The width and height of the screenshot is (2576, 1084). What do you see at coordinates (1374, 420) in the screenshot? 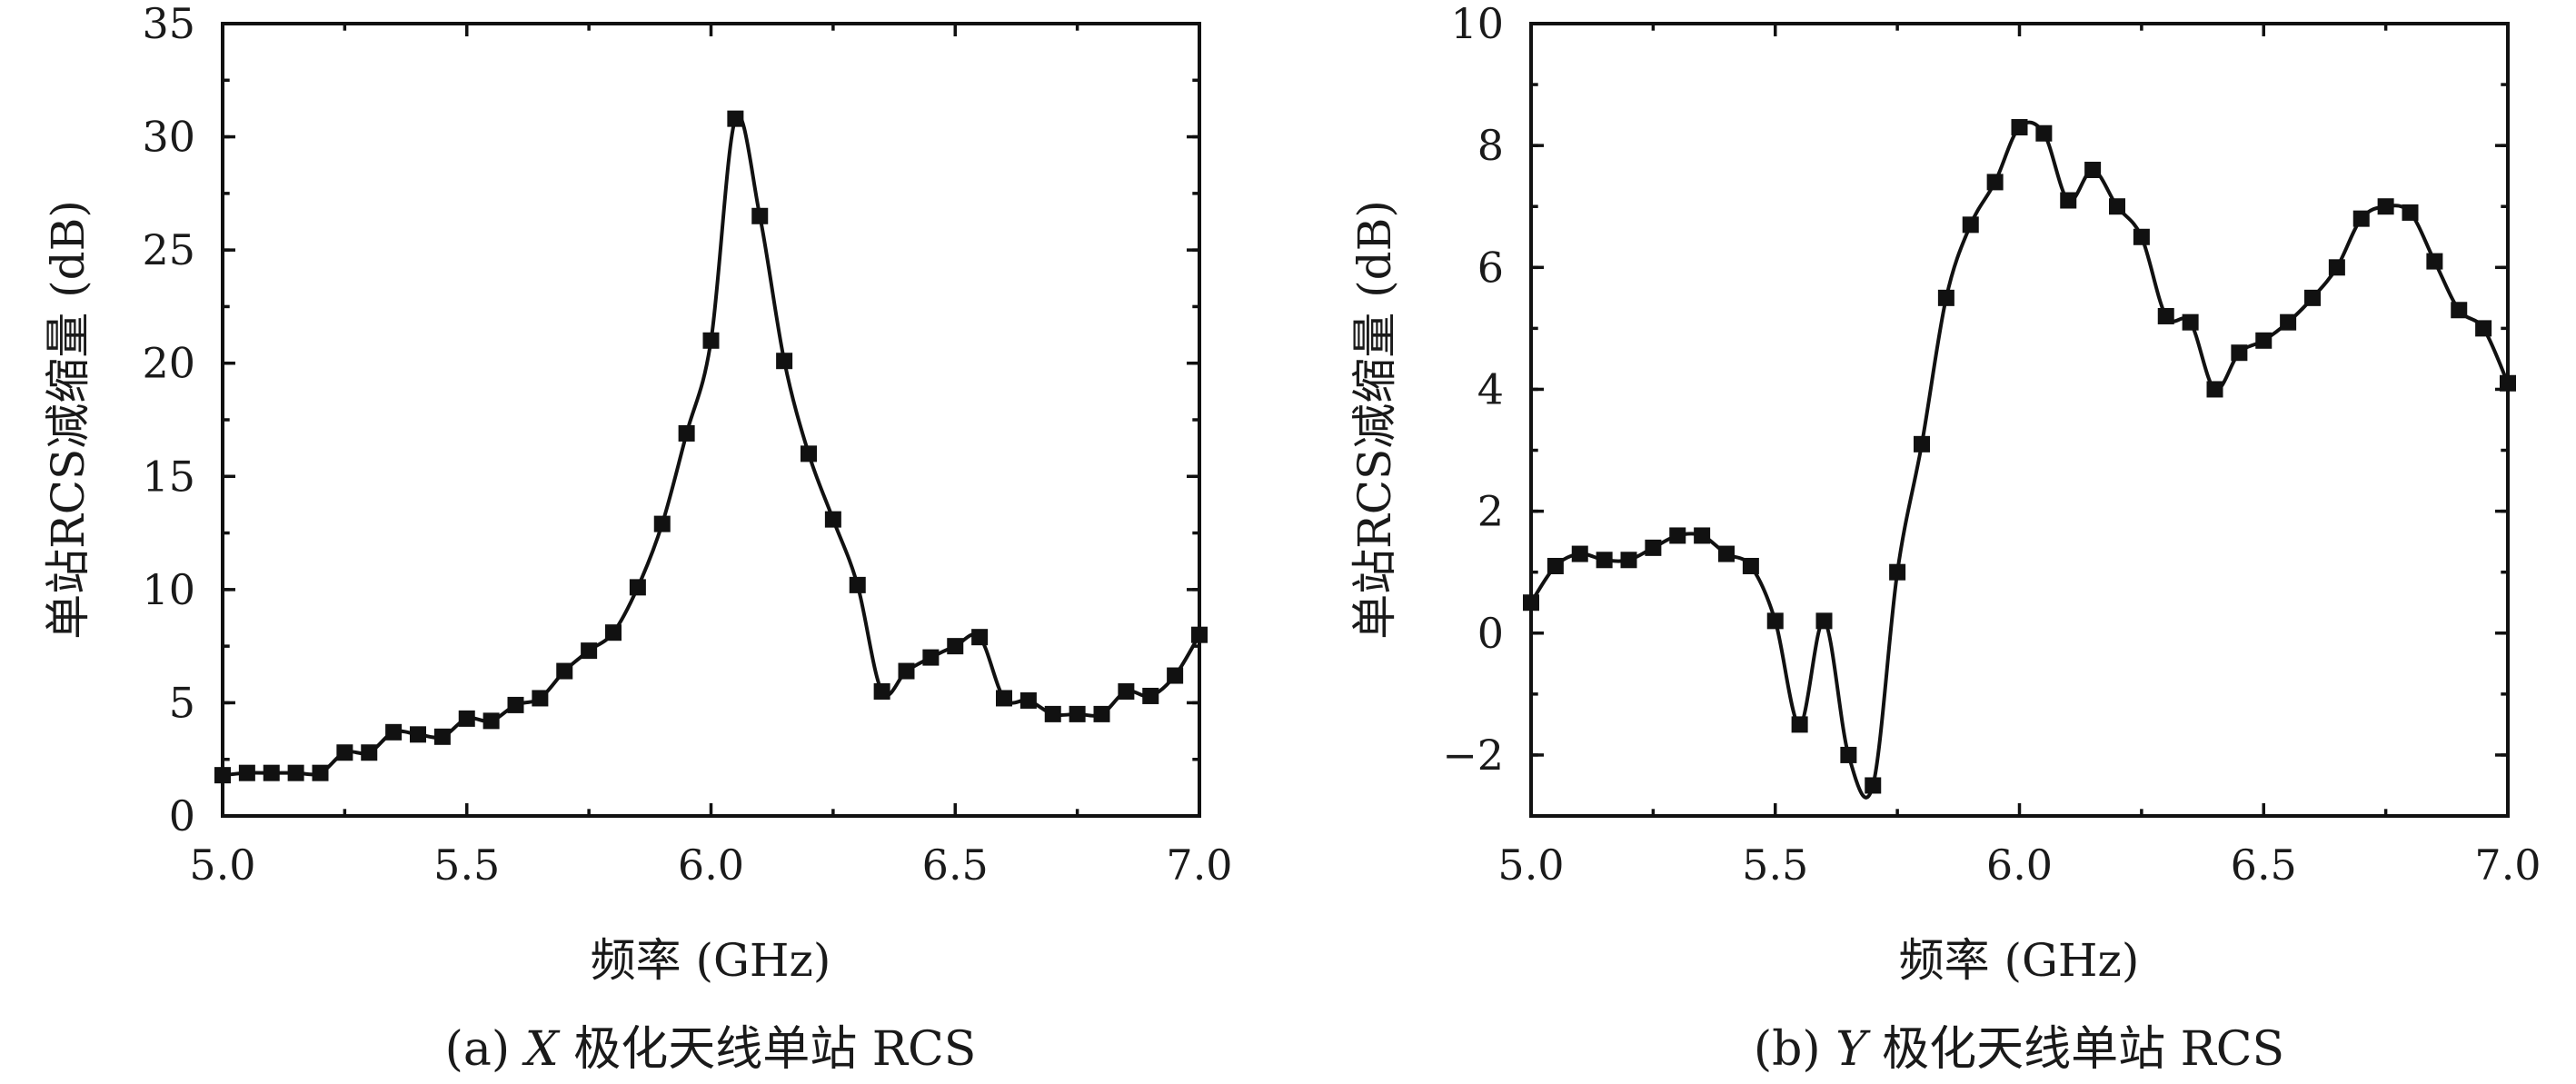
I see `chart-b-y-axis-label: 单站RCS减缩量 (dB)` at bounding box center [1374, 420].